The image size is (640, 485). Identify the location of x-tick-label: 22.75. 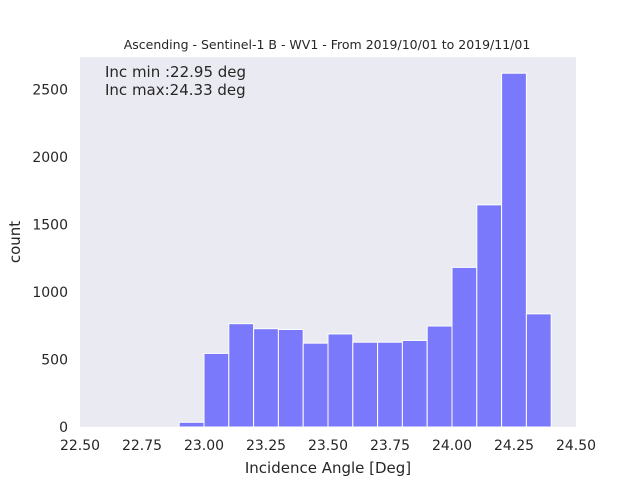
(142, 446).